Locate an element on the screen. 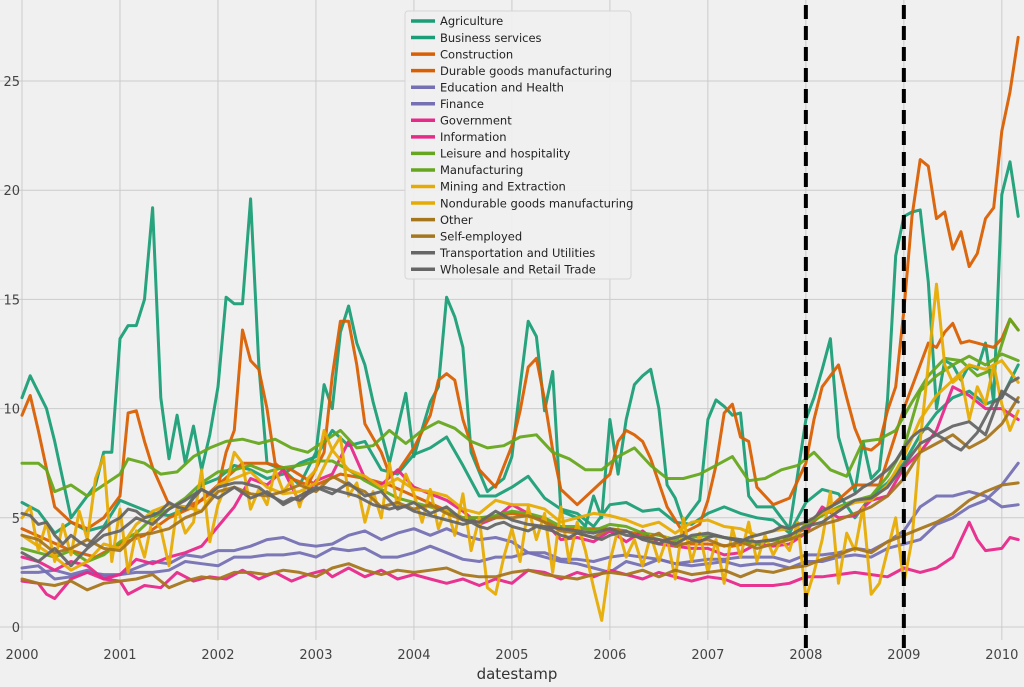  legend-label: Other is located at coordinates (456, 220).